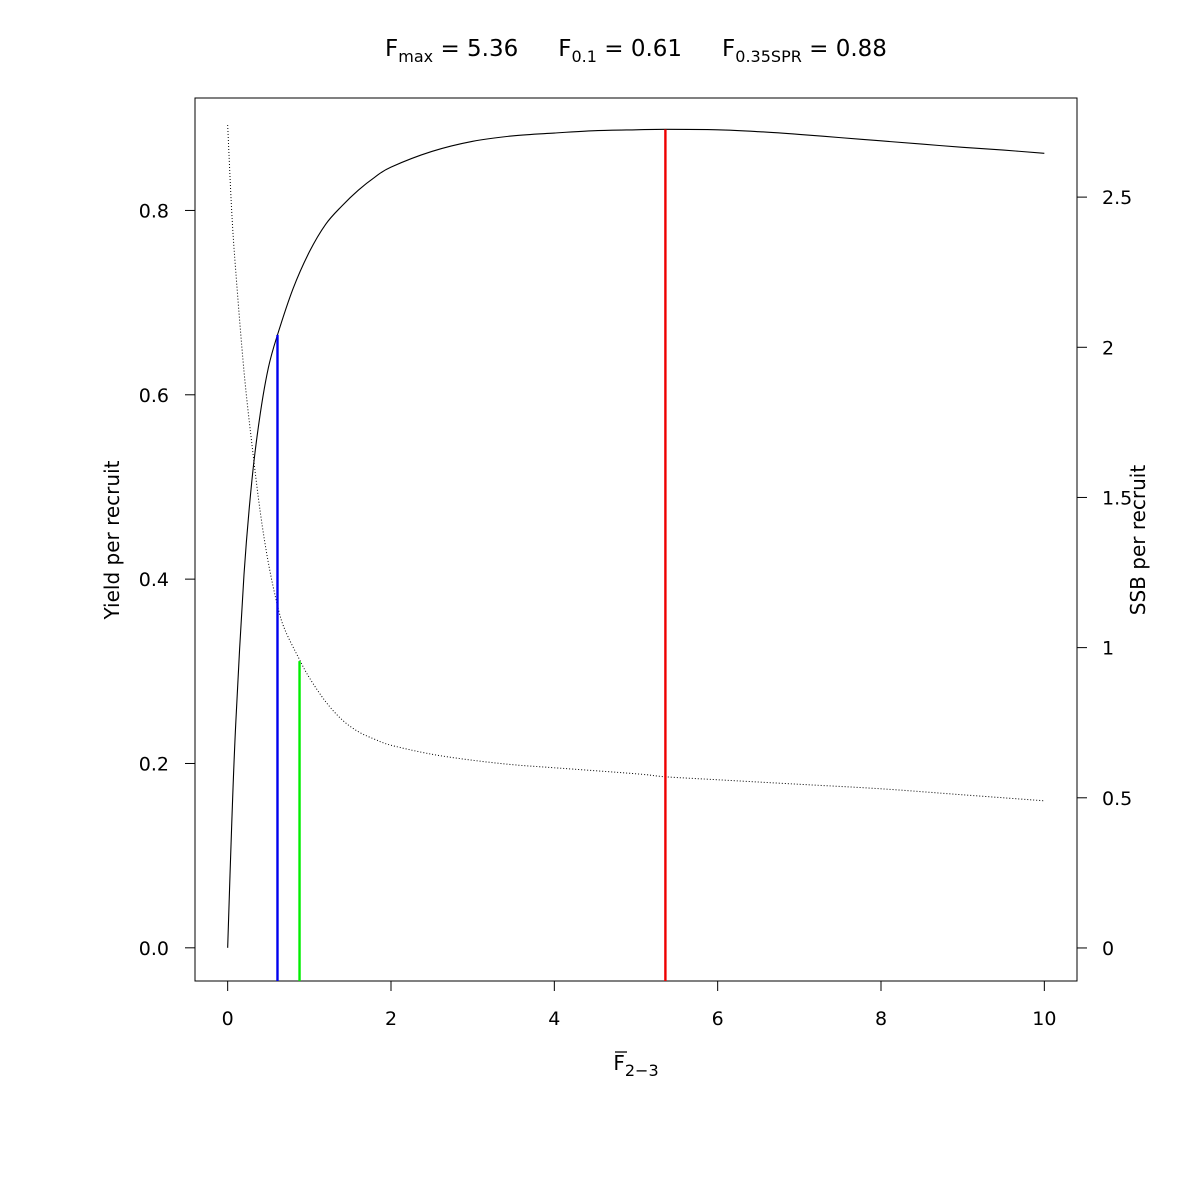 This screenshot has width=1200, height=1200. Describe the element at coordinates (154, 396) in the screenshot. I see `y-left-tick-label: 0.6` at that location.